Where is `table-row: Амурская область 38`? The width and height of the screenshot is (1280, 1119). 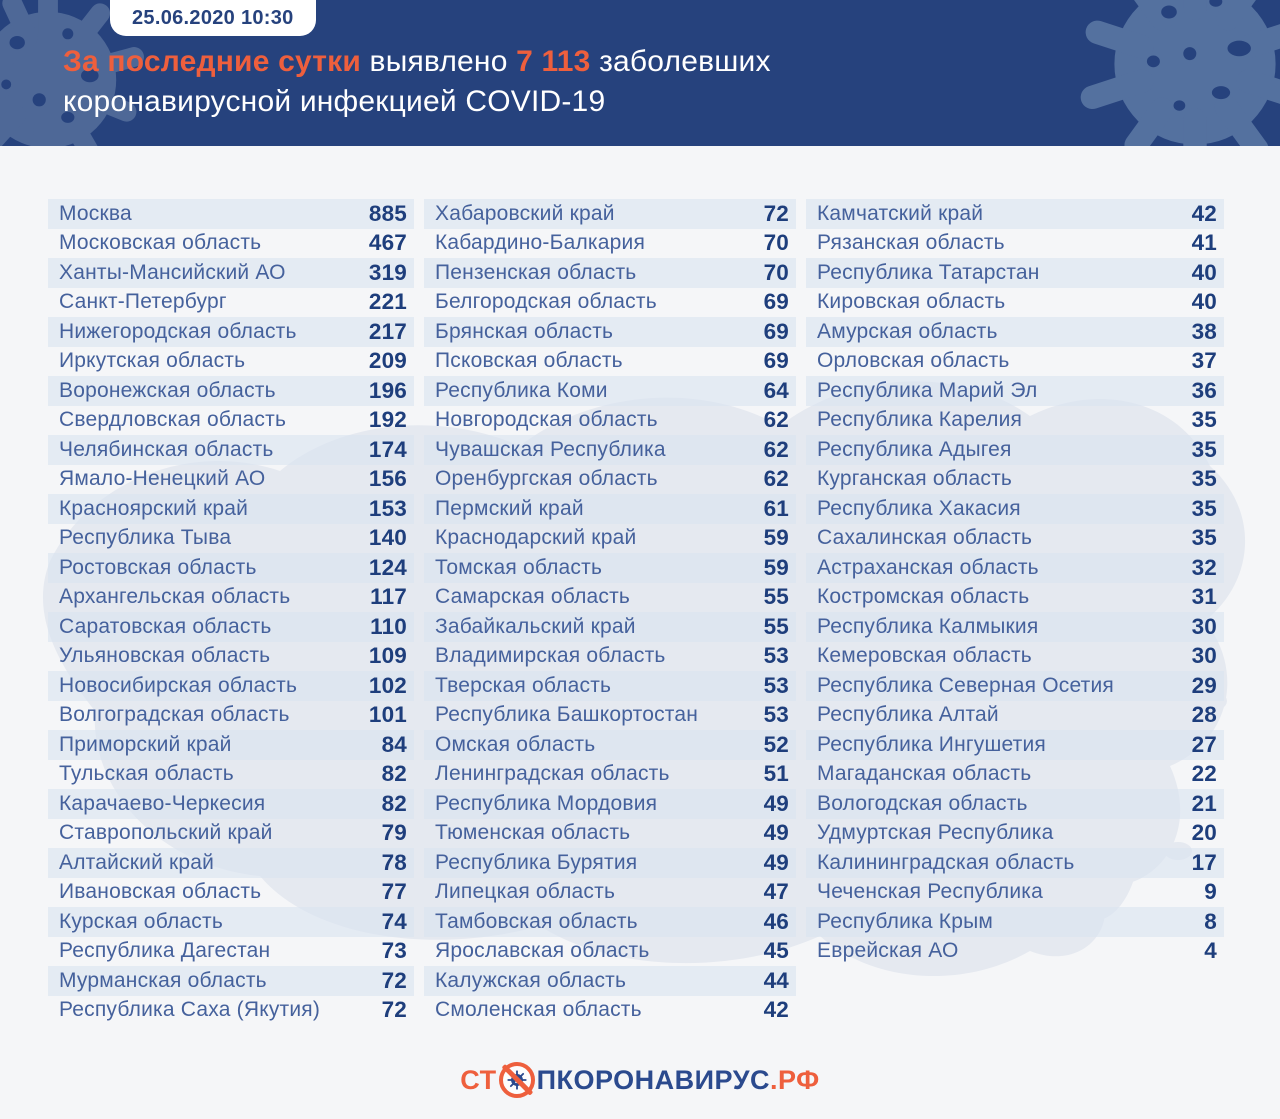 table-row: Амурская область 38 is located at coordinates (1015, 332).